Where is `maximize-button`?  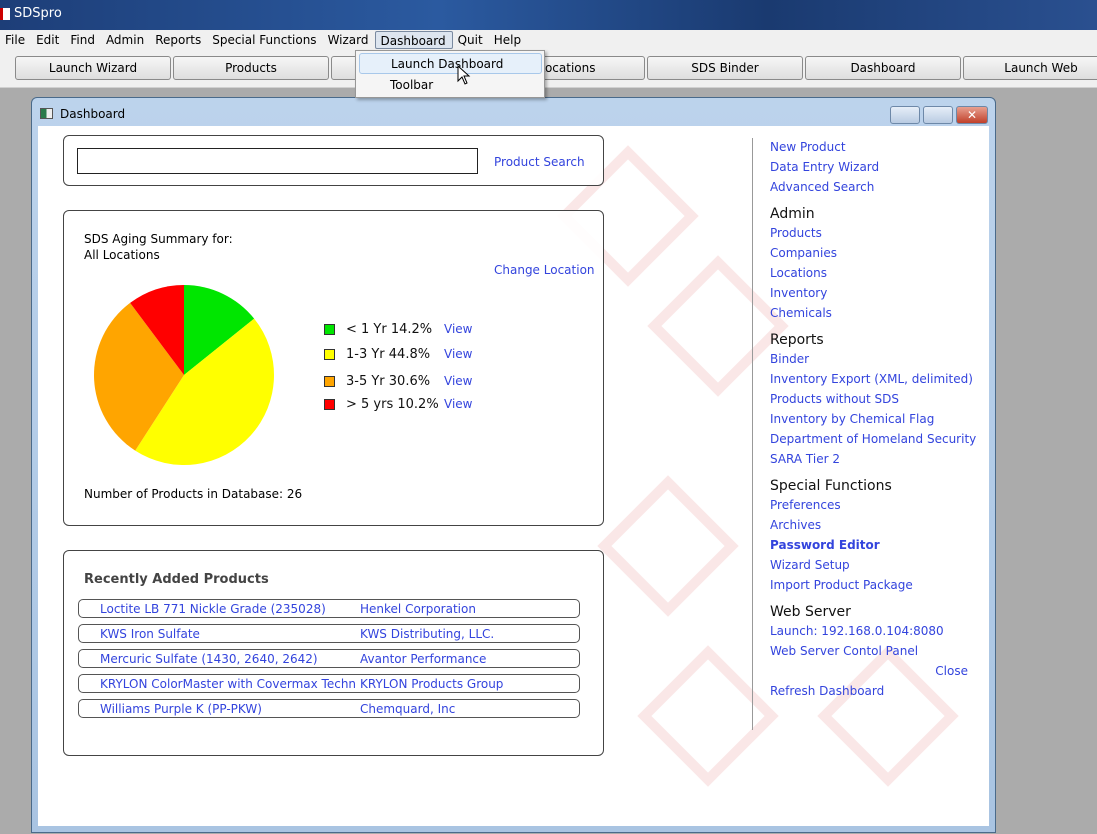
maximize-button is located at coordinates (938, 115).